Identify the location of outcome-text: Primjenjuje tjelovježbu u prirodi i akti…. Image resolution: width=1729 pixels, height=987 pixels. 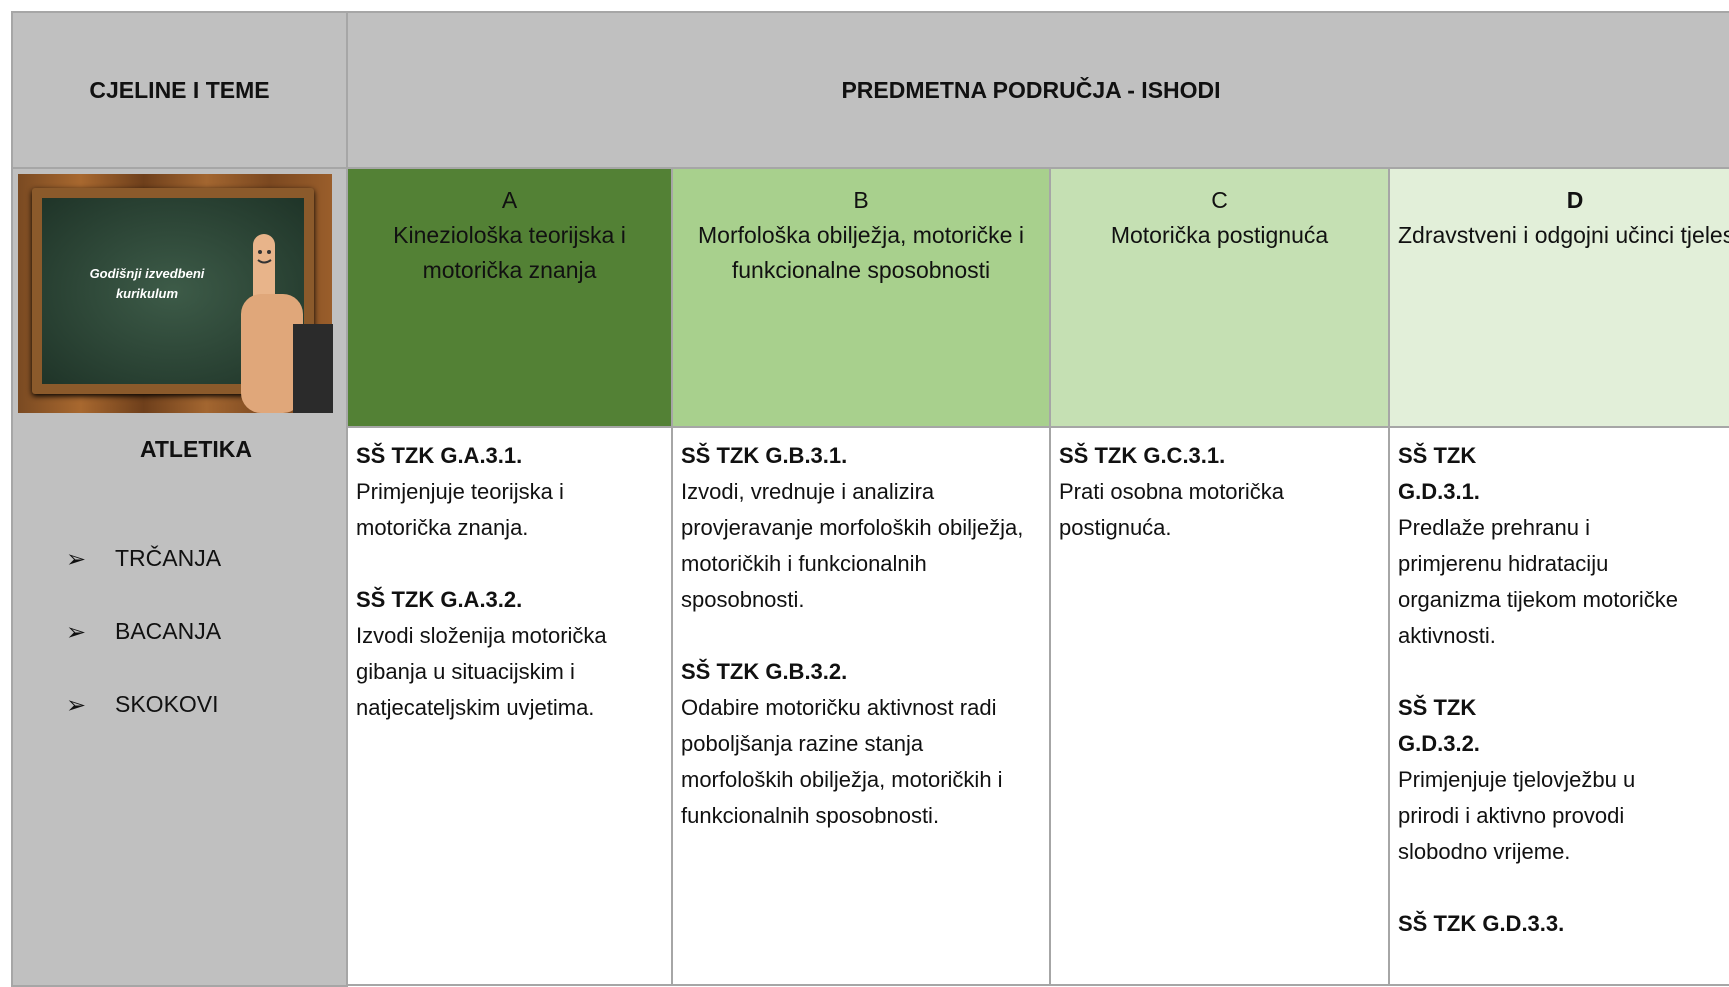
(1517, 815).